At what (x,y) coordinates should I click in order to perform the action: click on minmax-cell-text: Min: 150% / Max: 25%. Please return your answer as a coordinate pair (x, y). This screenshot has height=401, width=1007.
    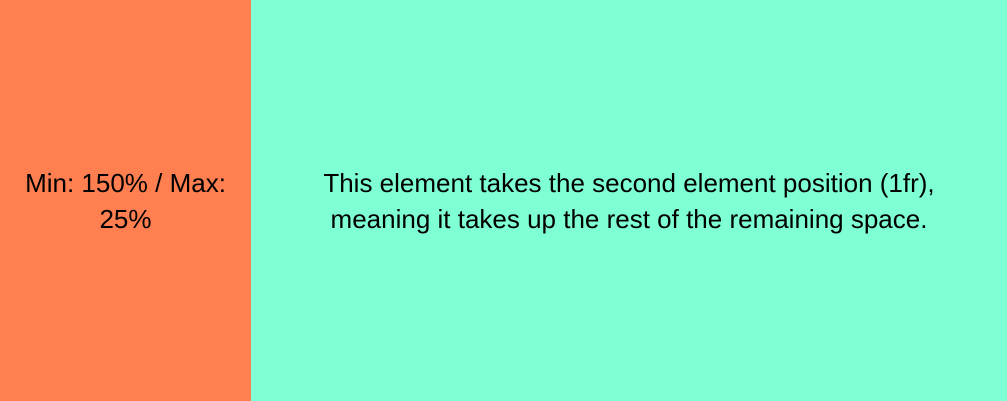
    Looking at the image, I should click on (125, 200).